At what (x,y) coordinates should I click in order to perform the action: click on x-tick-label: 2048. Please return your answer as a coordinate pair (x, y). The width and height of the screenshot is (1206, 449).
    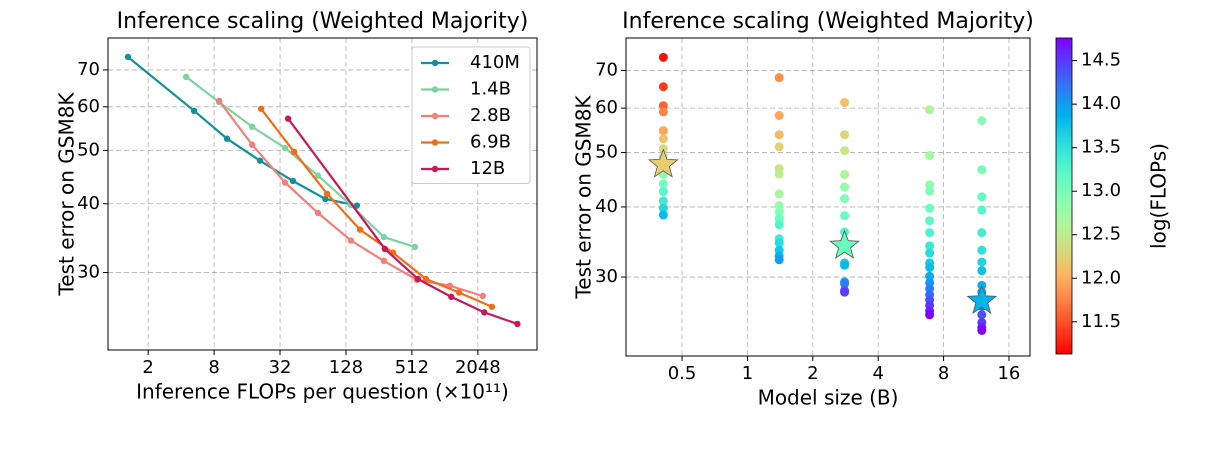
    Looking at the image, I should click on (478, 367).